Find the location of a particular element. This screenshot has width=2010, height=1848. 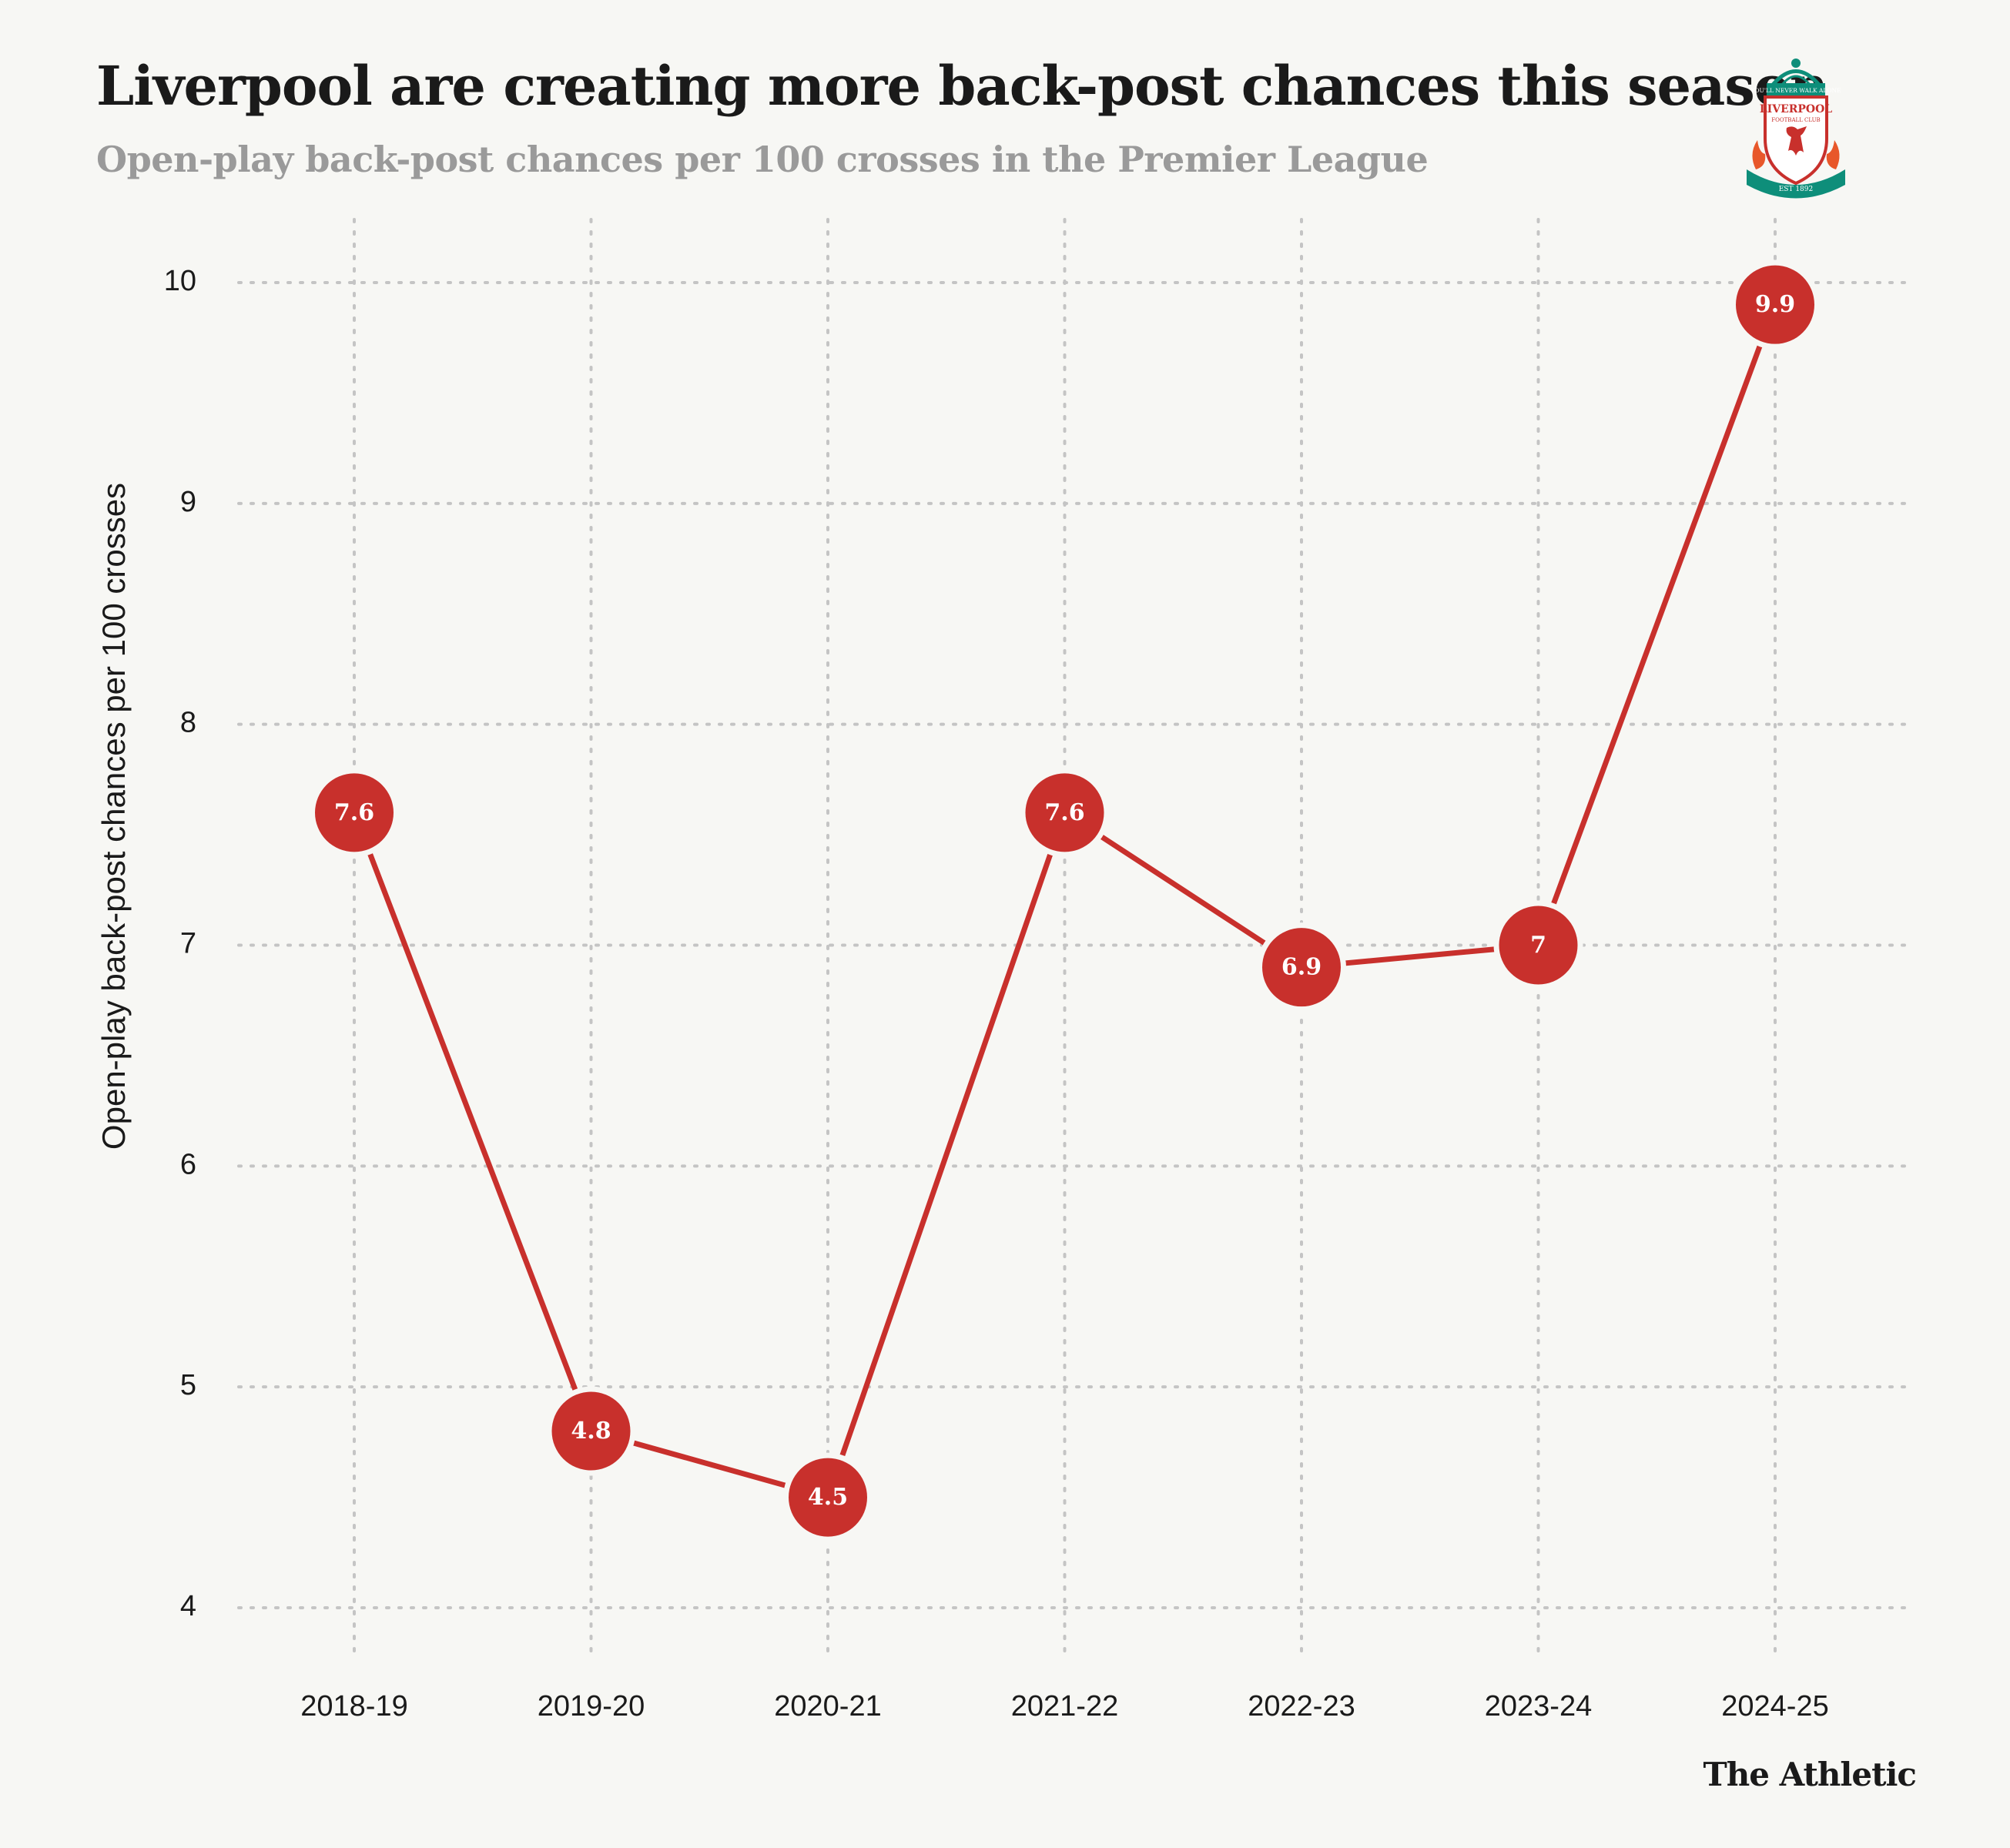

x-tick-label: 2022-23 is located at coordinates (1301, 1706).